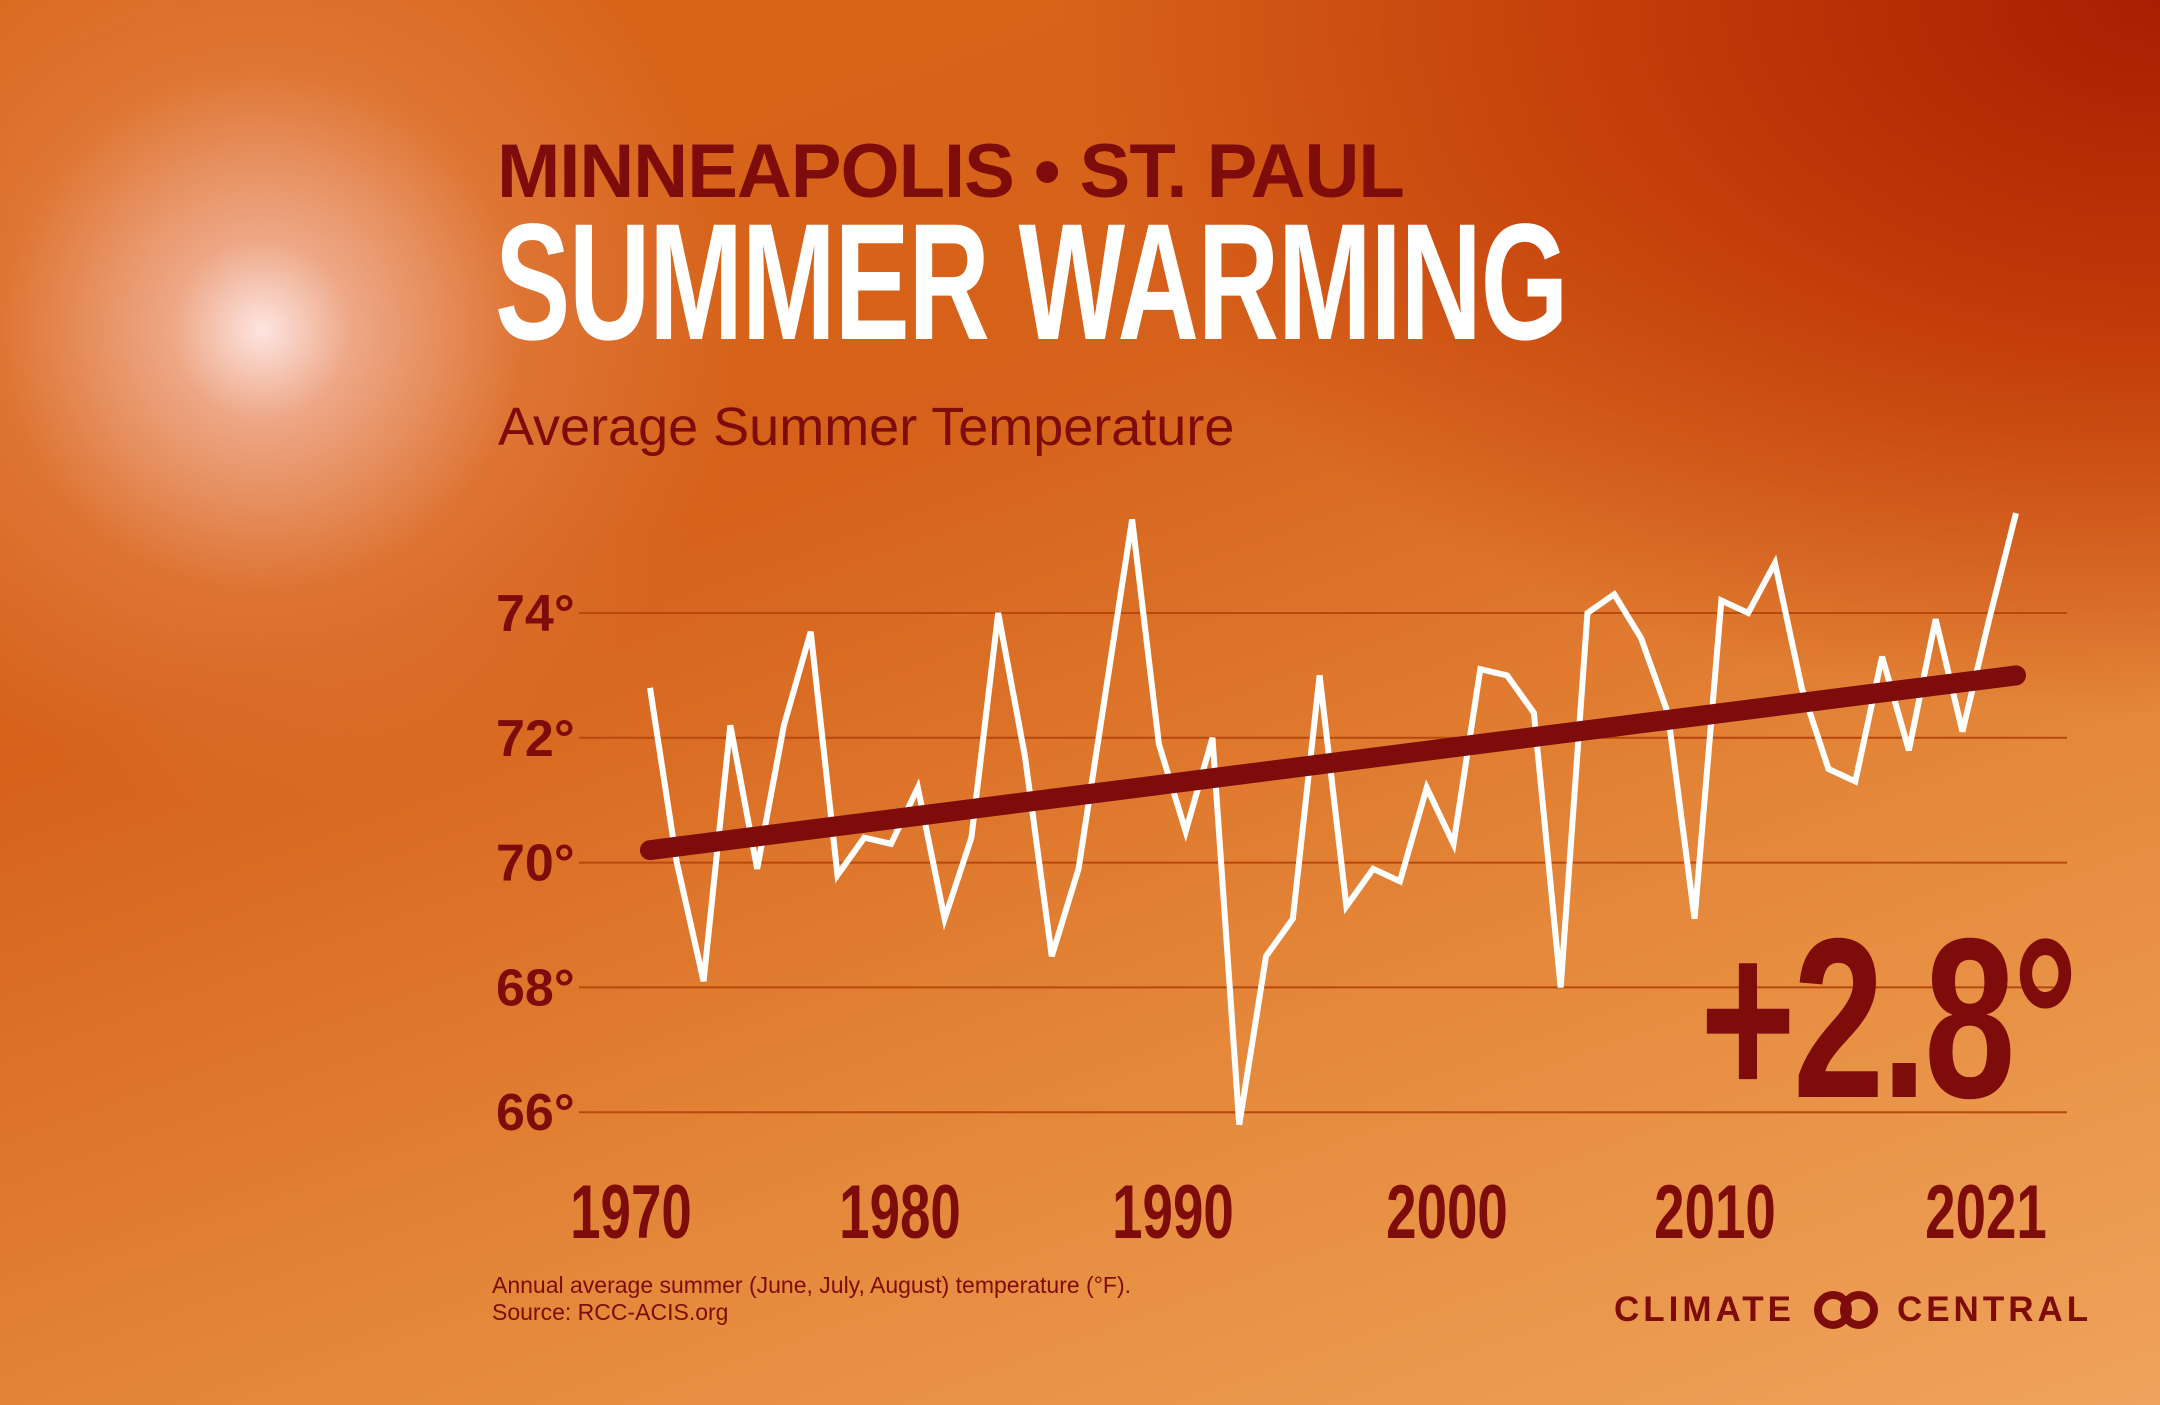  What do you see at coordinates (1031, 282) in the screenshot?
I see `title-main: SUMMER WARMING` at bounding box center [1031, 282].